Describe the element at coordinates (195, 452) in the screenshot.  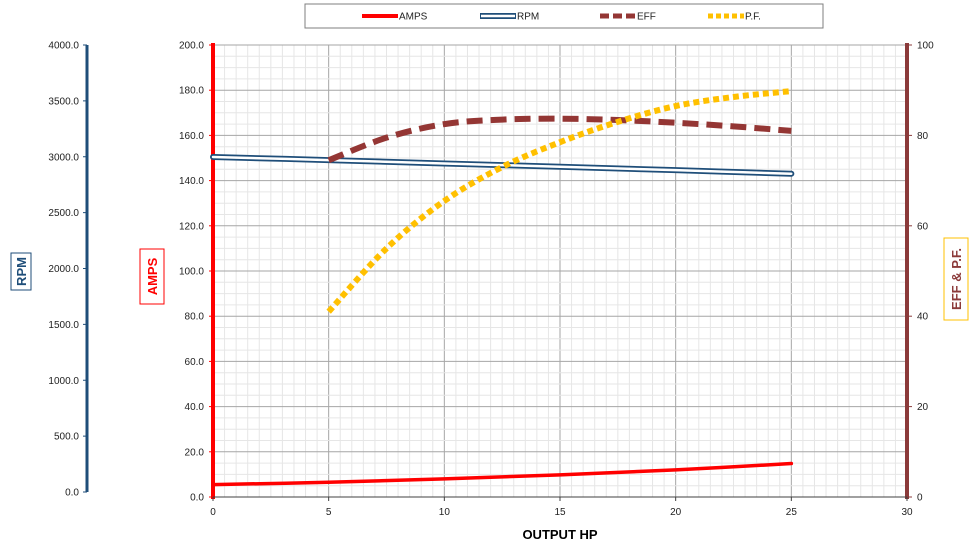
I see `amps-tick-label: 20.0` at that location.